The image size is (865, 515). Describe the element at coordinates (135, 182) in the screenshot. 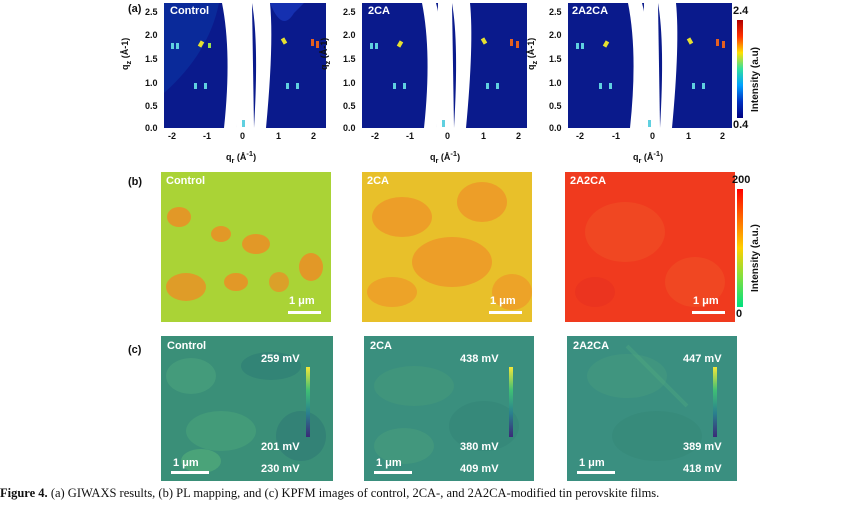

I see `panel-b-letter: (b)` at that location.